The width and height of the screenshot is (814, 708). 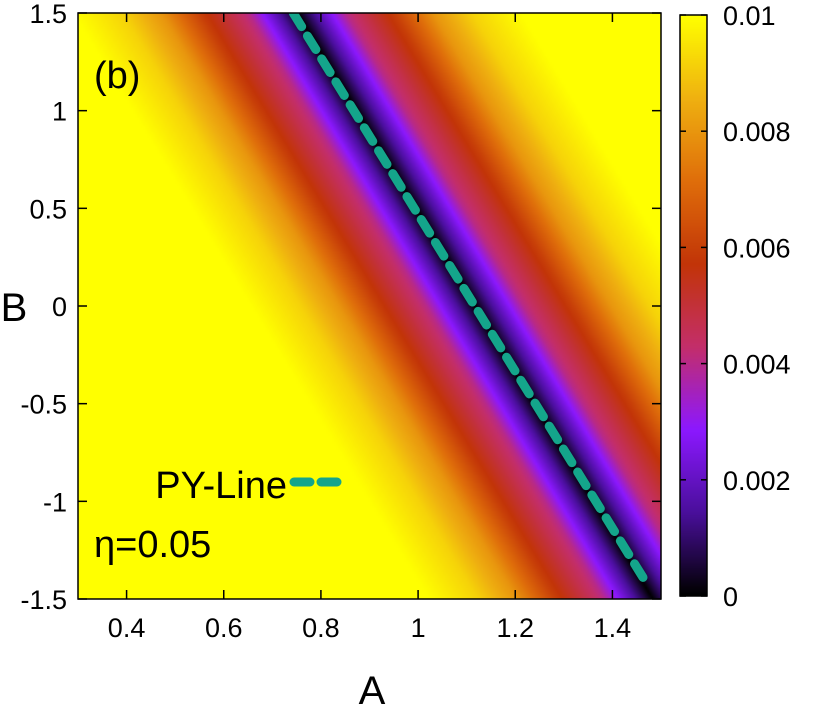 I want to click on colorbar-tick-label: 0.002, so click(x=757, y=481).